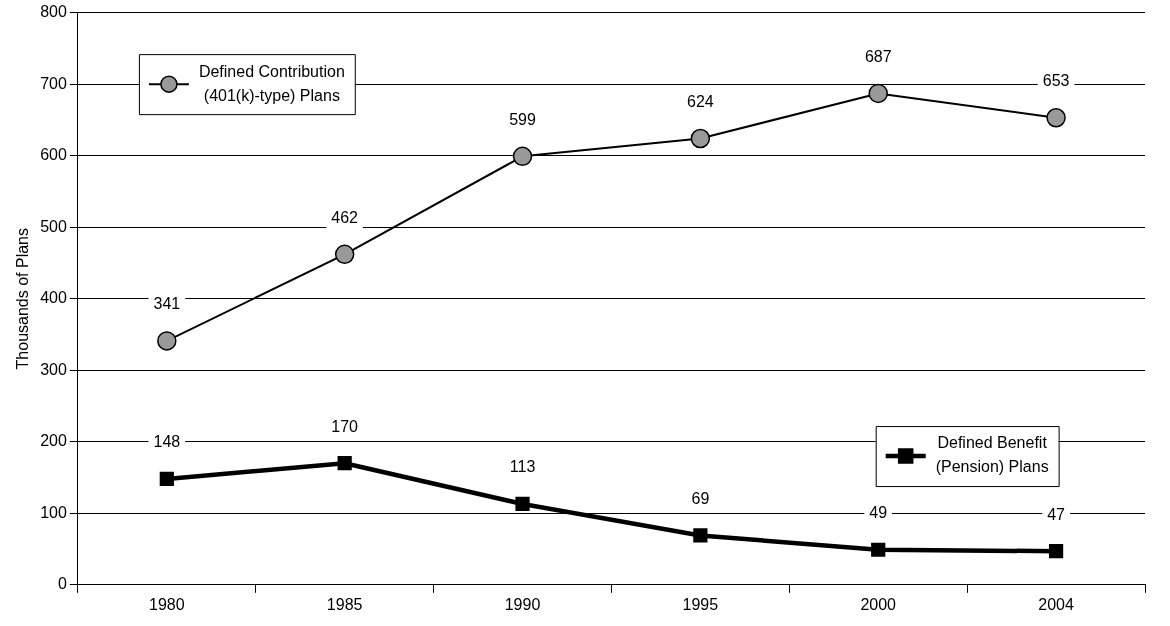 Image resolution: width=1170 pixels, height=626 pixels. What do you see at coordinates (878, 56) in the screenshot?
I see `data-label: 687` at bounding box center [878, 56].